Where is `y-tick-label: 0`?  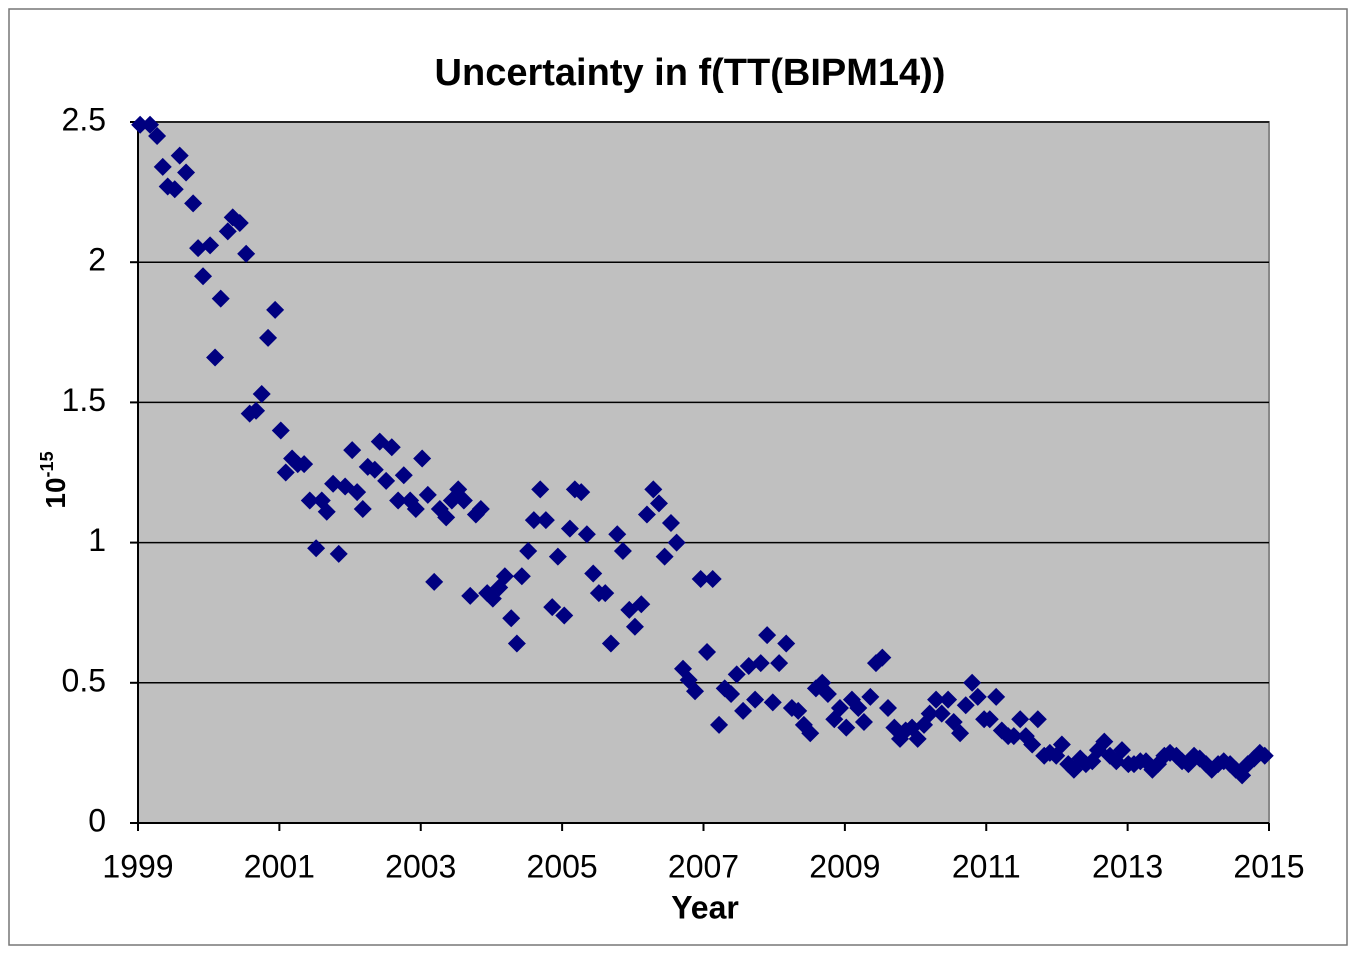
y-tick-label: 0 is located at coordinates (97, 820).